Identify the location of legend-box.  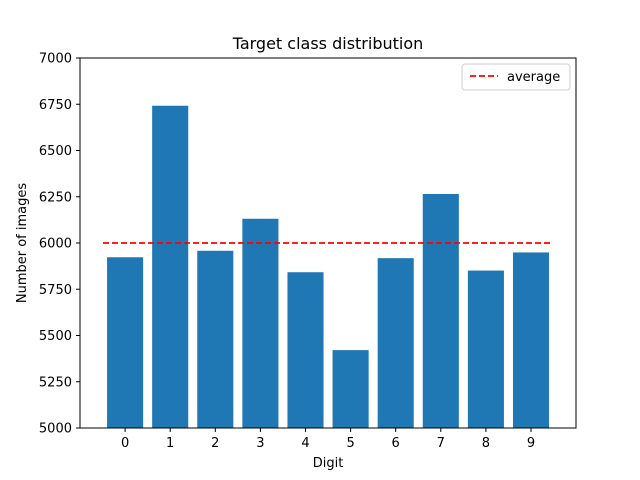
(516, 77).